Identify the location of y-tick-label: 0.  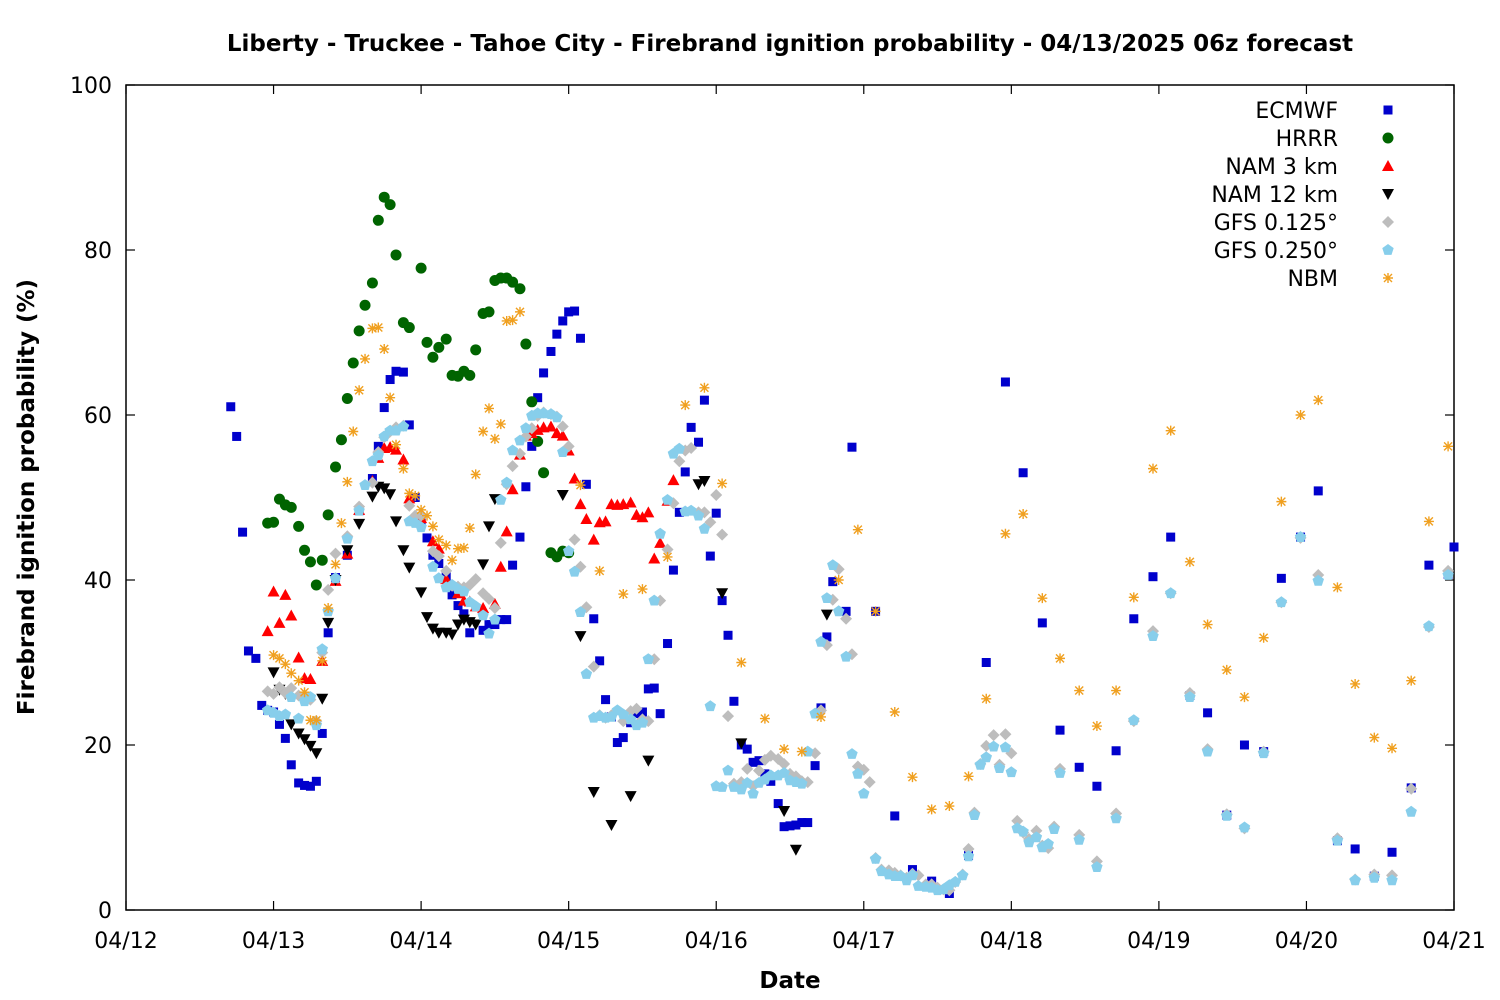
(105, 911).